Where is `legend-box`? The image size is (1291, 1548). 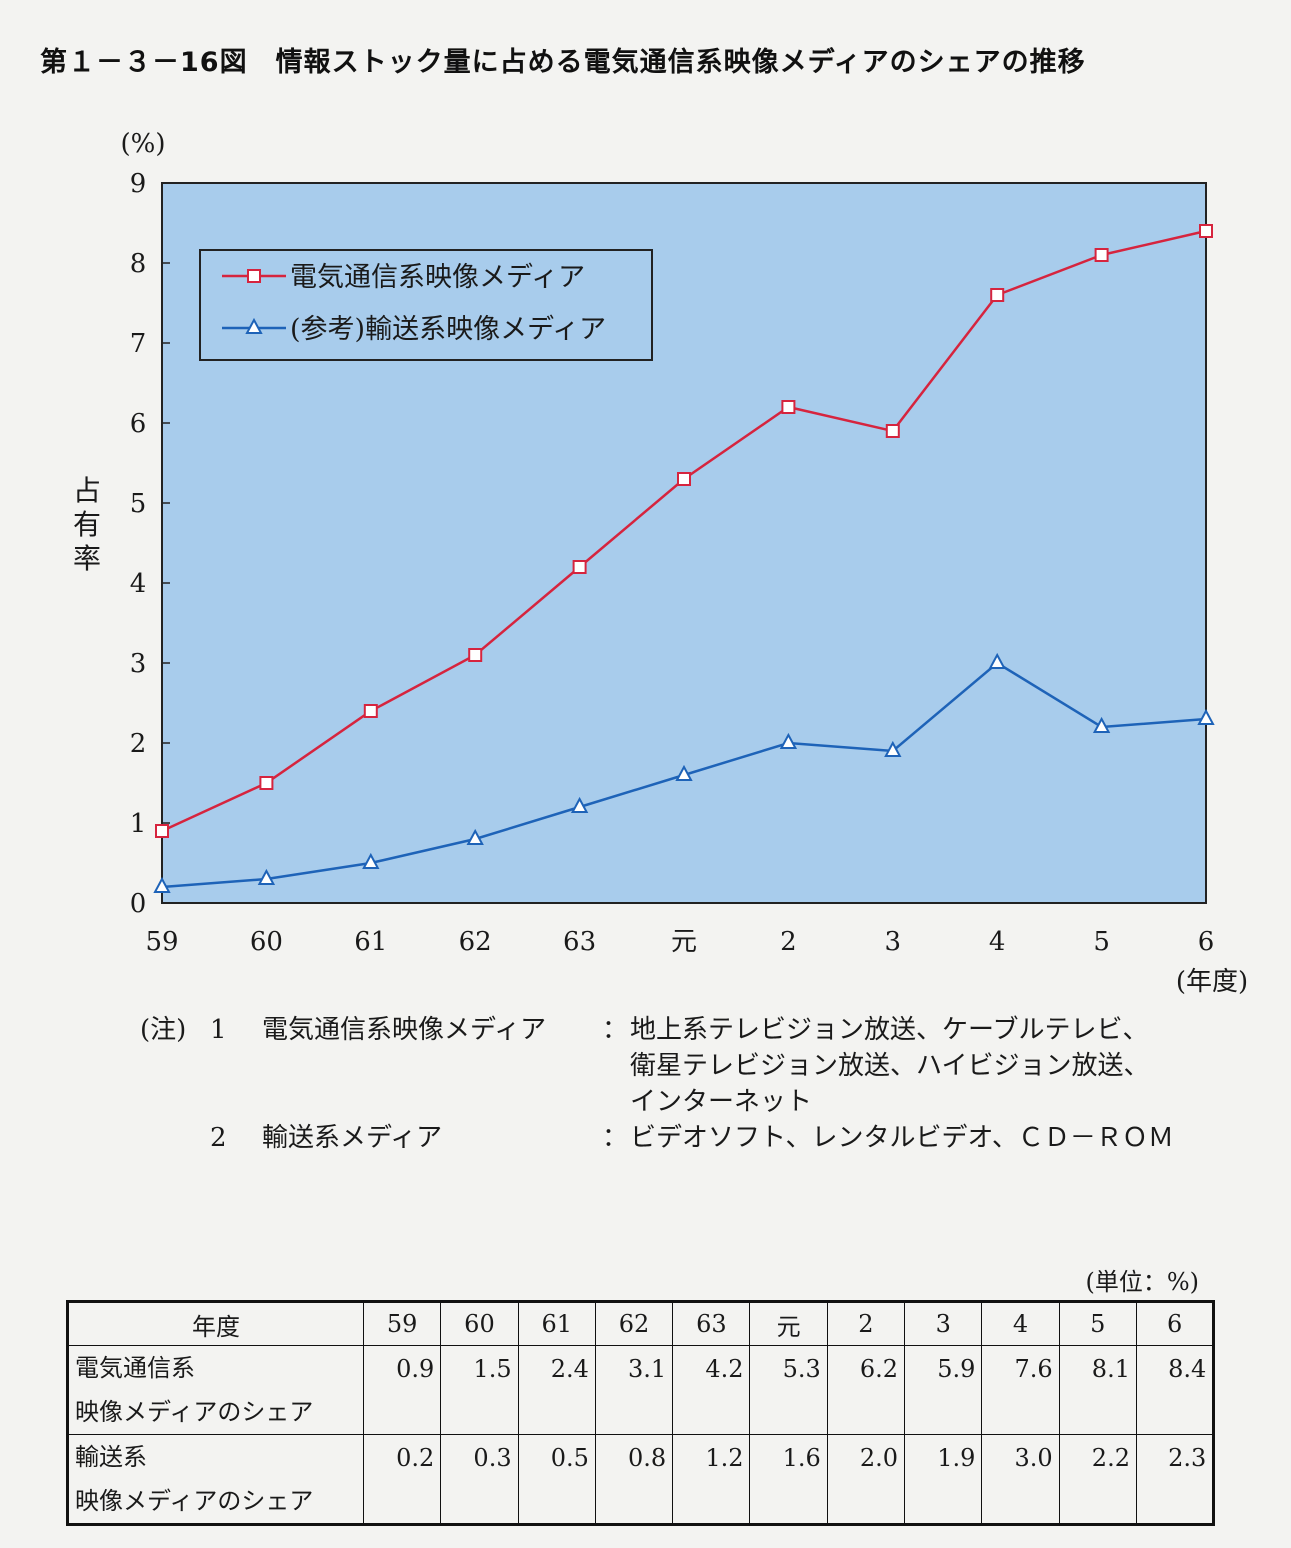
legend-box is located at coordinates (426, 305).